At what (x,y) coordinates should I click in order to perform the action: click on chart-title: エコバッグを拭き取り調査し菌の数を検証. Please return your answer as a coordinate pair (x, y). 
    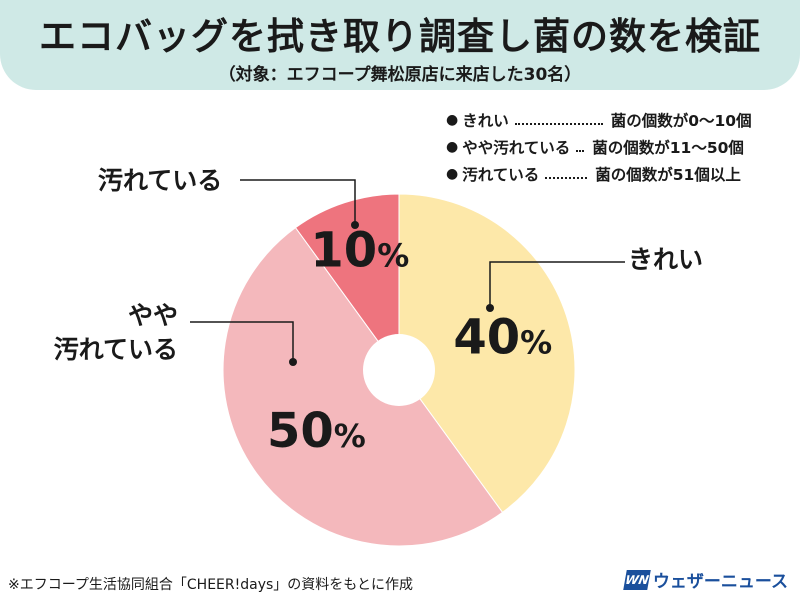
    Looking at the image, I should click on (400, 36).